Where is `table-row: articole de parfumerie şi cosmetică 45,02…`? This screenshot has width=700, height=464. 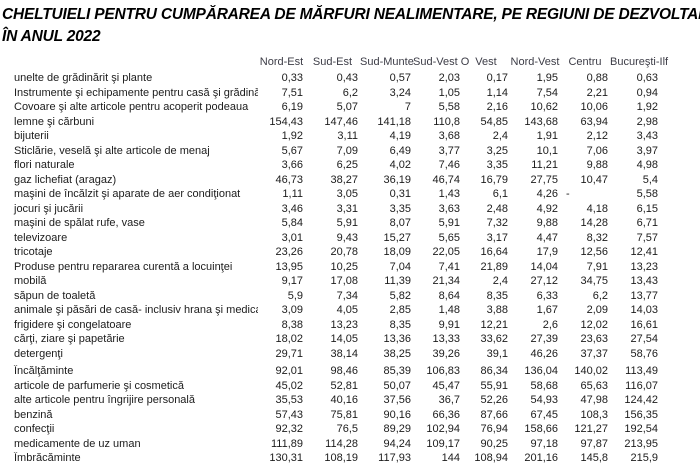 table-row: articole de parfumerie şi cosmetică 45,02… is located at coordinates (350, 386).